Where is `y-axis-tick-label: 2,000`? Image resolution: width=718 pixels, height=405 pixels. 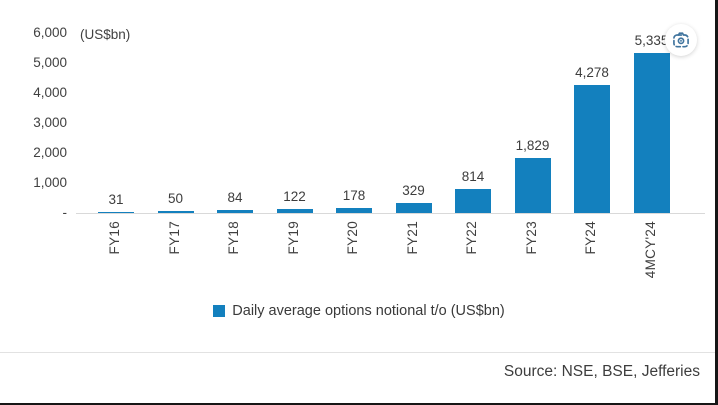 y-axis-tick-label: 2,000 is located at coordinates (50, 152).